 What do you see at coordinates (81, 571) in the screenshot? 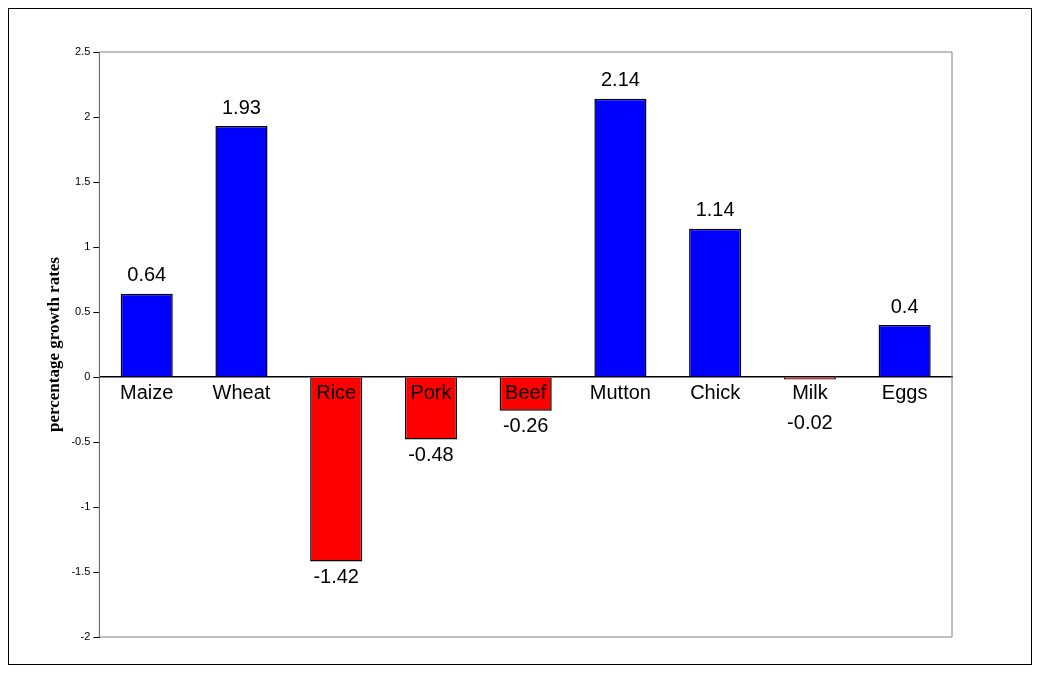
I see `y-tick-label: -1.5` at bounding box center [81, 571].